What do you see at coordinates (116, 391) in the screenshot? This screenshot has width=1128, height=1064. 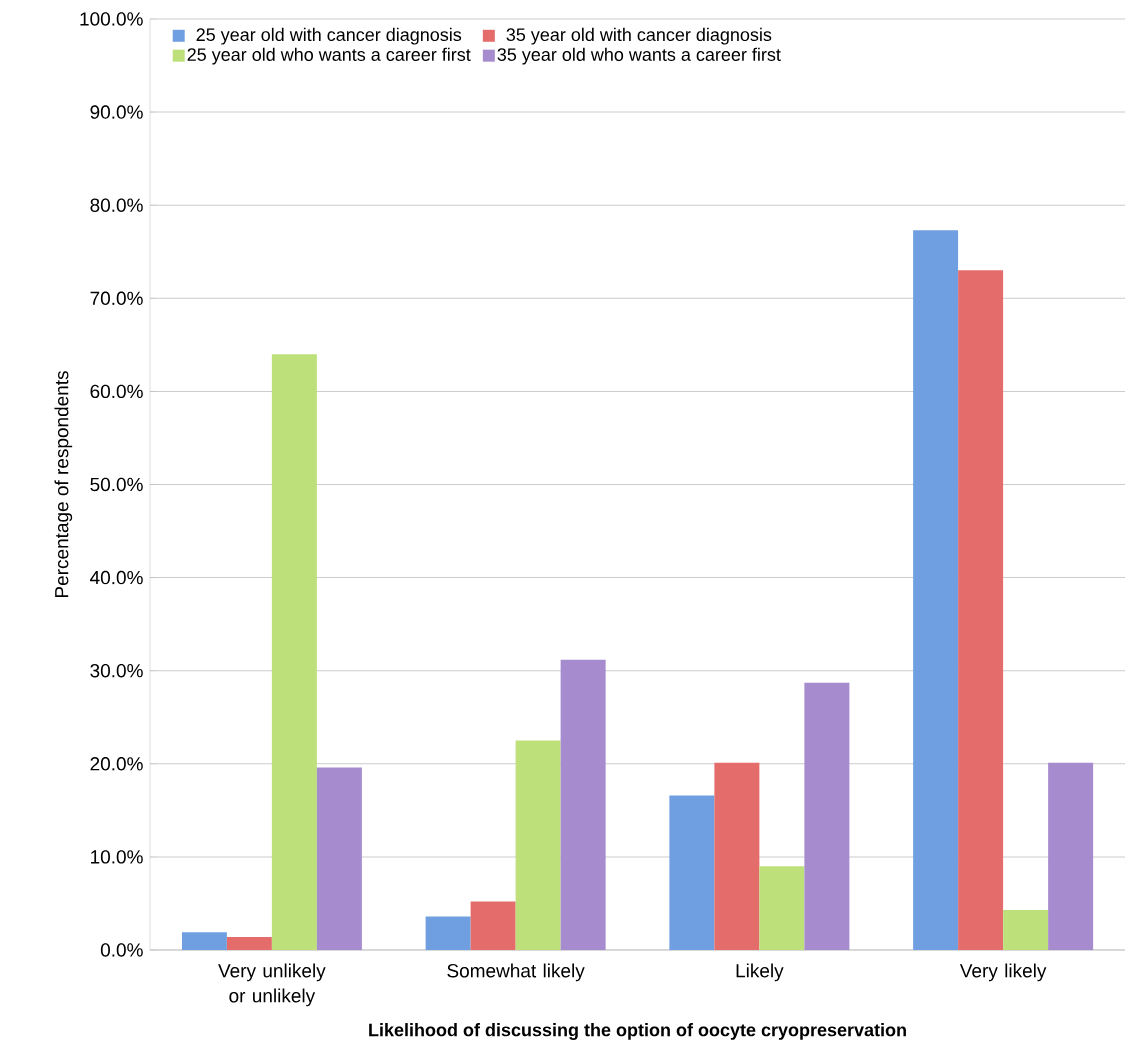 I see `y-tick-label: 60.0%` at bounding box center [116, 391].